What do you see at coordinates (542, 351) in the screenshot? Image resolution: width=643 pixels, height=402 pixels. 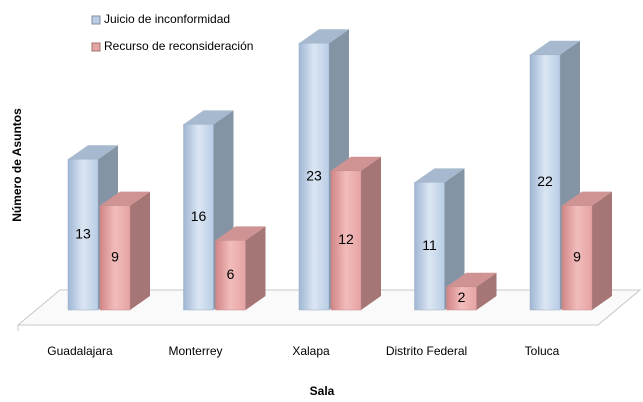 I see `x-tick-label: Toluca` at bounding box center [542, 351].